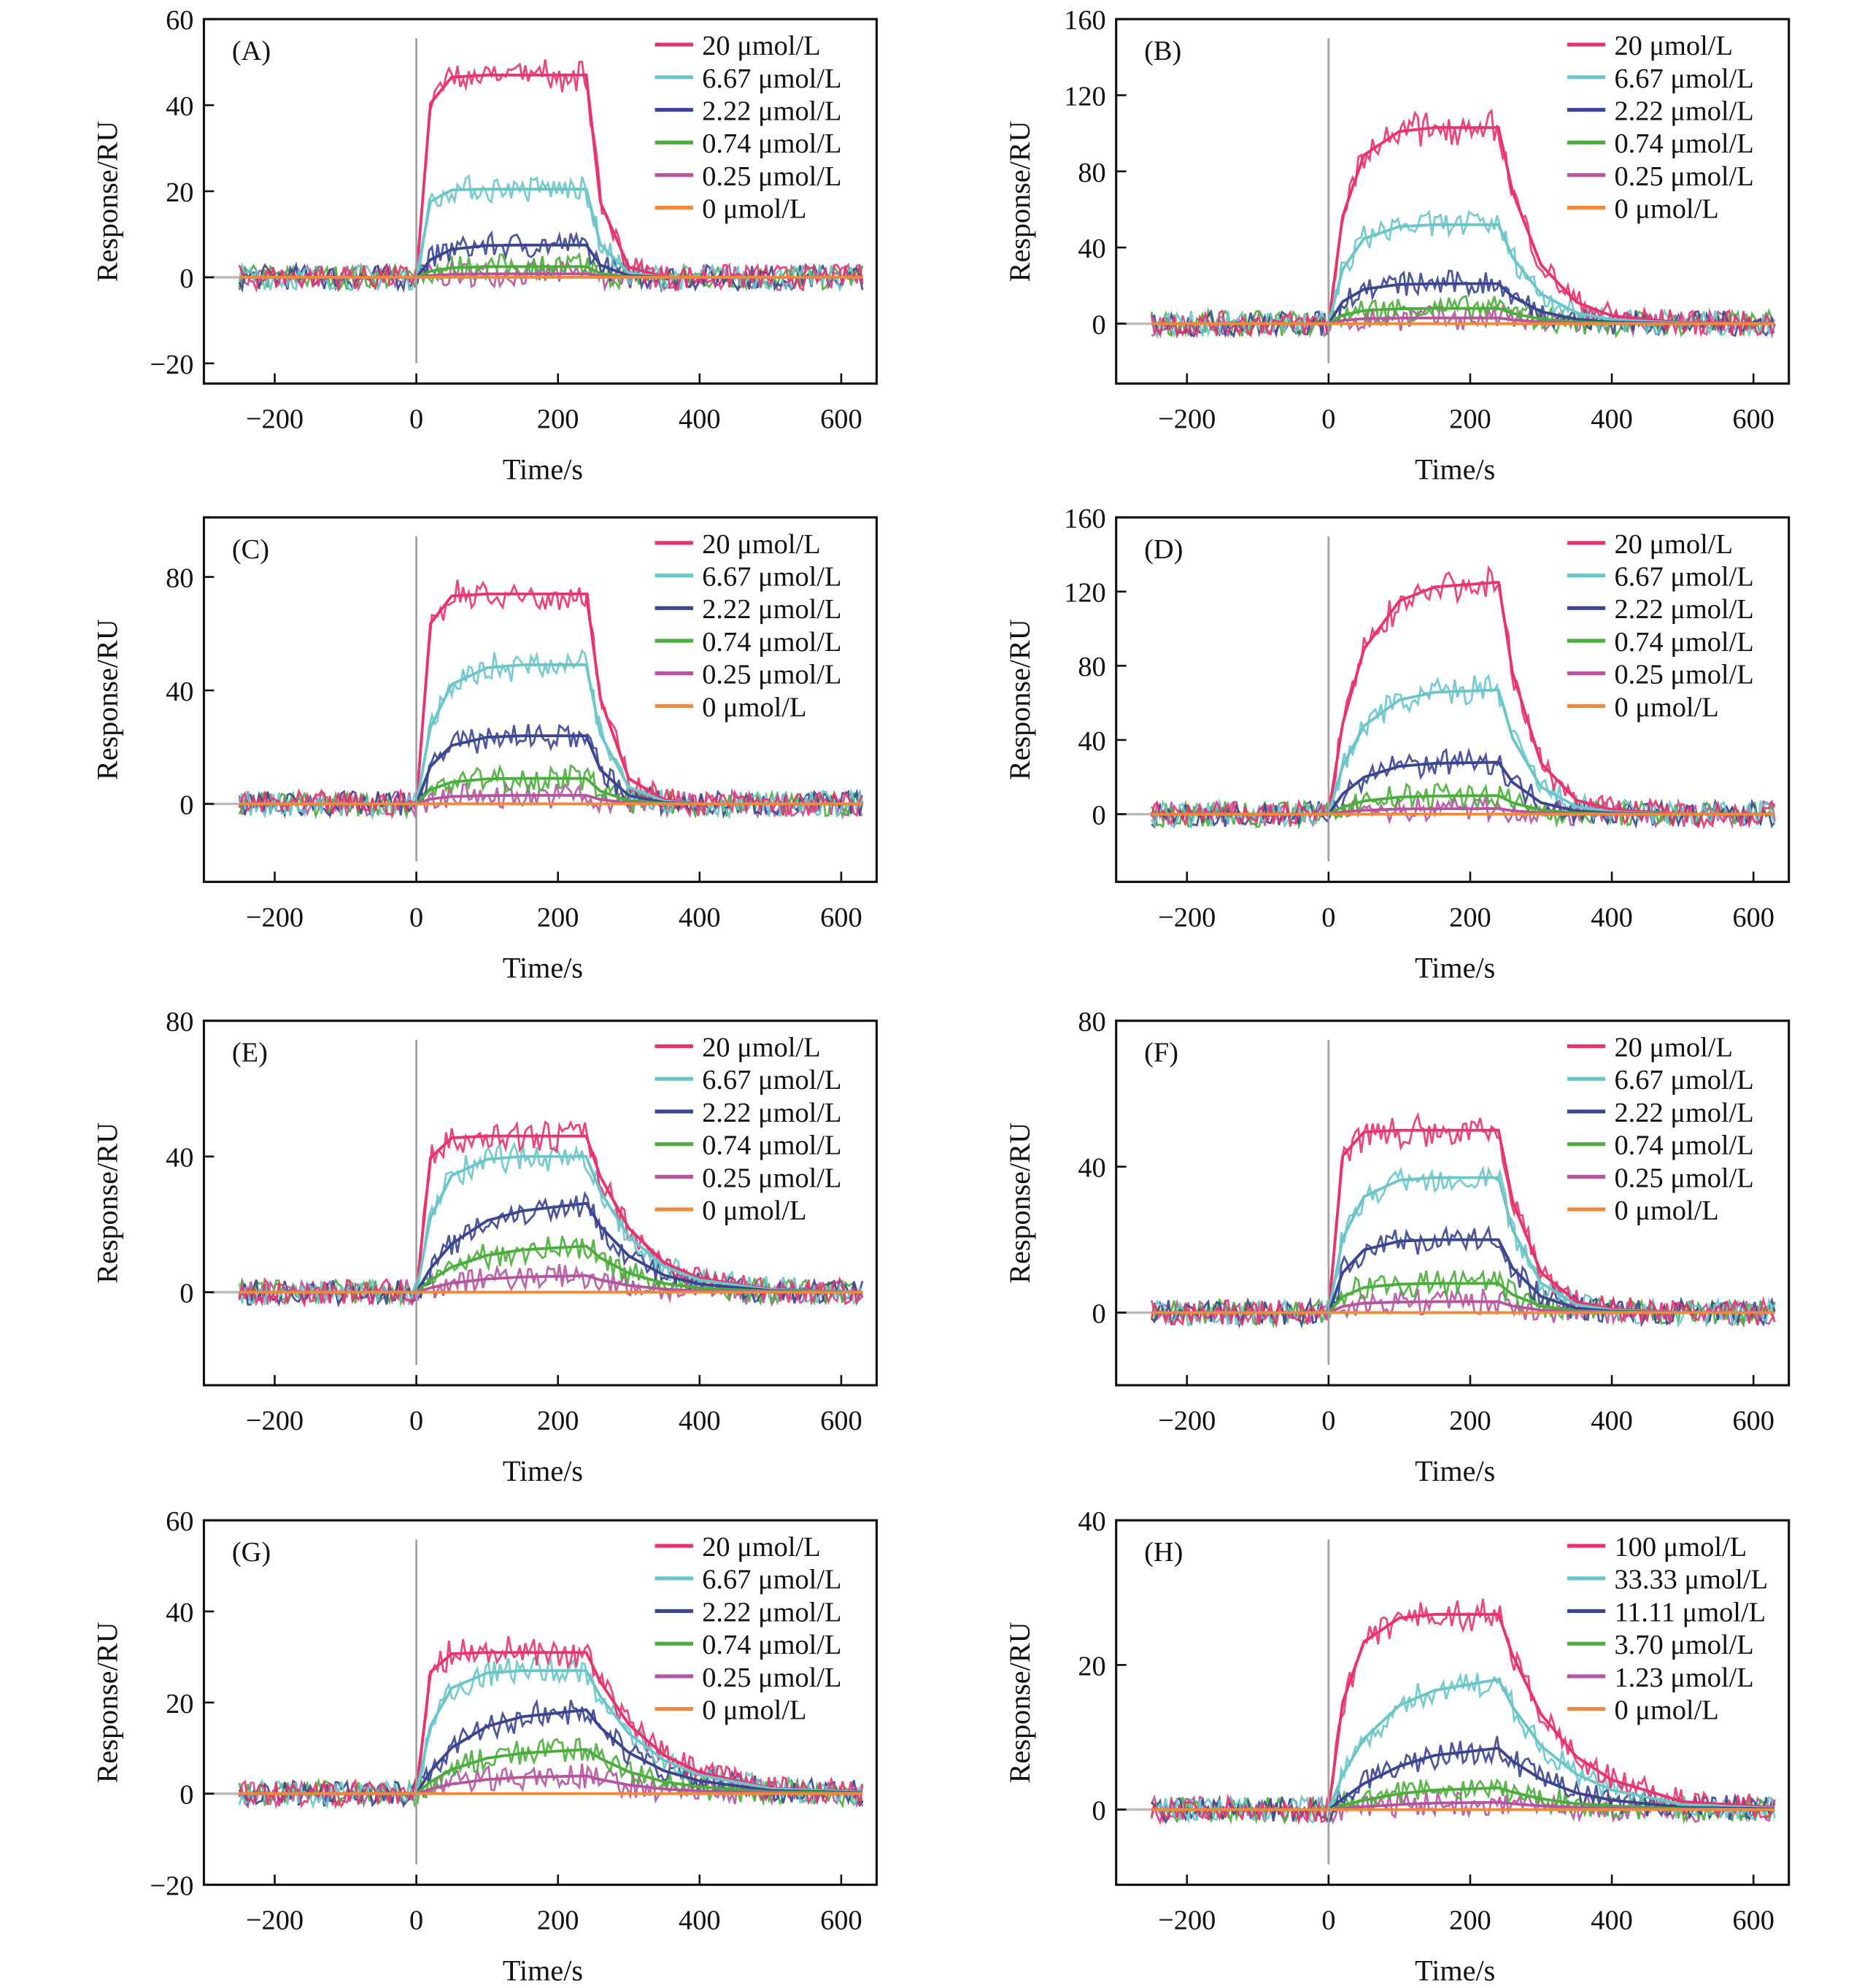 The width and height of the screenshot is (1873, 1988). Describe the element at coordinates (1163, 549) in the screenshot. I see `panel-label: (D)` at that location.